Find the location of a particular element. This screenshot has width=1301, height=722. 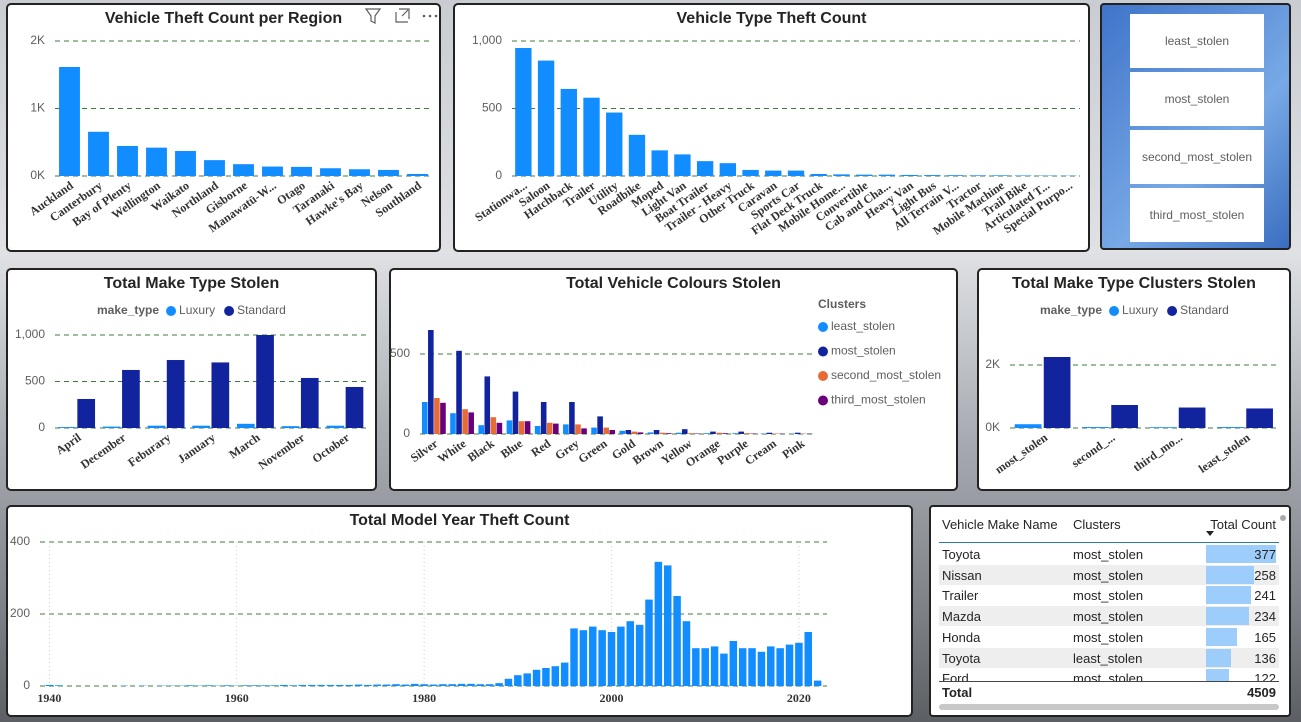

table-cell: 241 is located at coordinates (1265, 596).